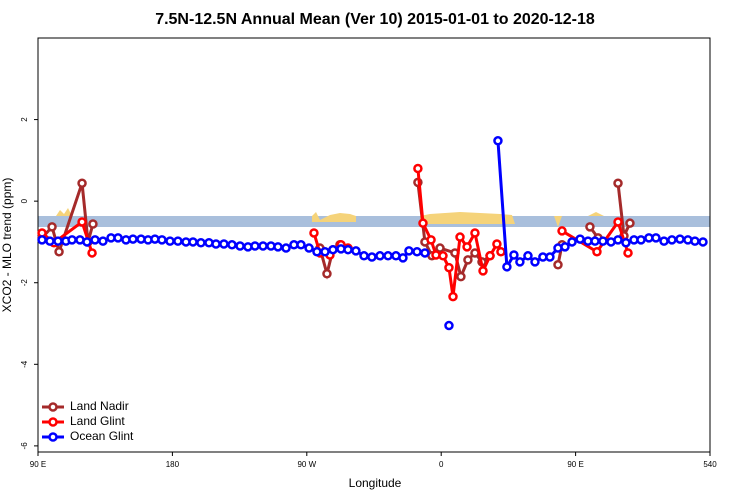 The height and width of the screenshot is (500, 750). Describe the element at coordinates (710, 464) in the screenshot. I see `x-tick-label: 540` at that location.